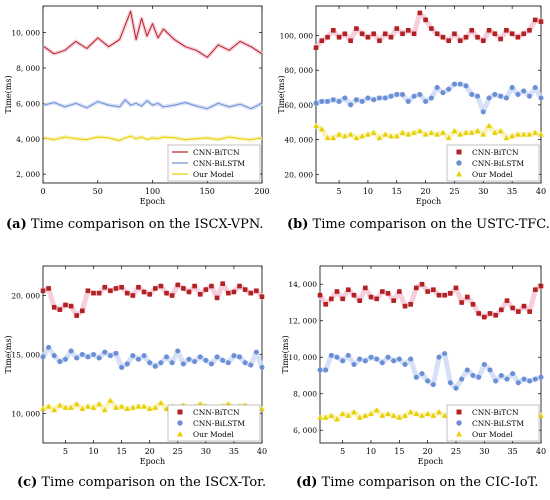 The image size is (550, 500). Describe the element at coordinates (298, 174) in the screenshot. I see `y-tick-label: 20, 000` at that location.